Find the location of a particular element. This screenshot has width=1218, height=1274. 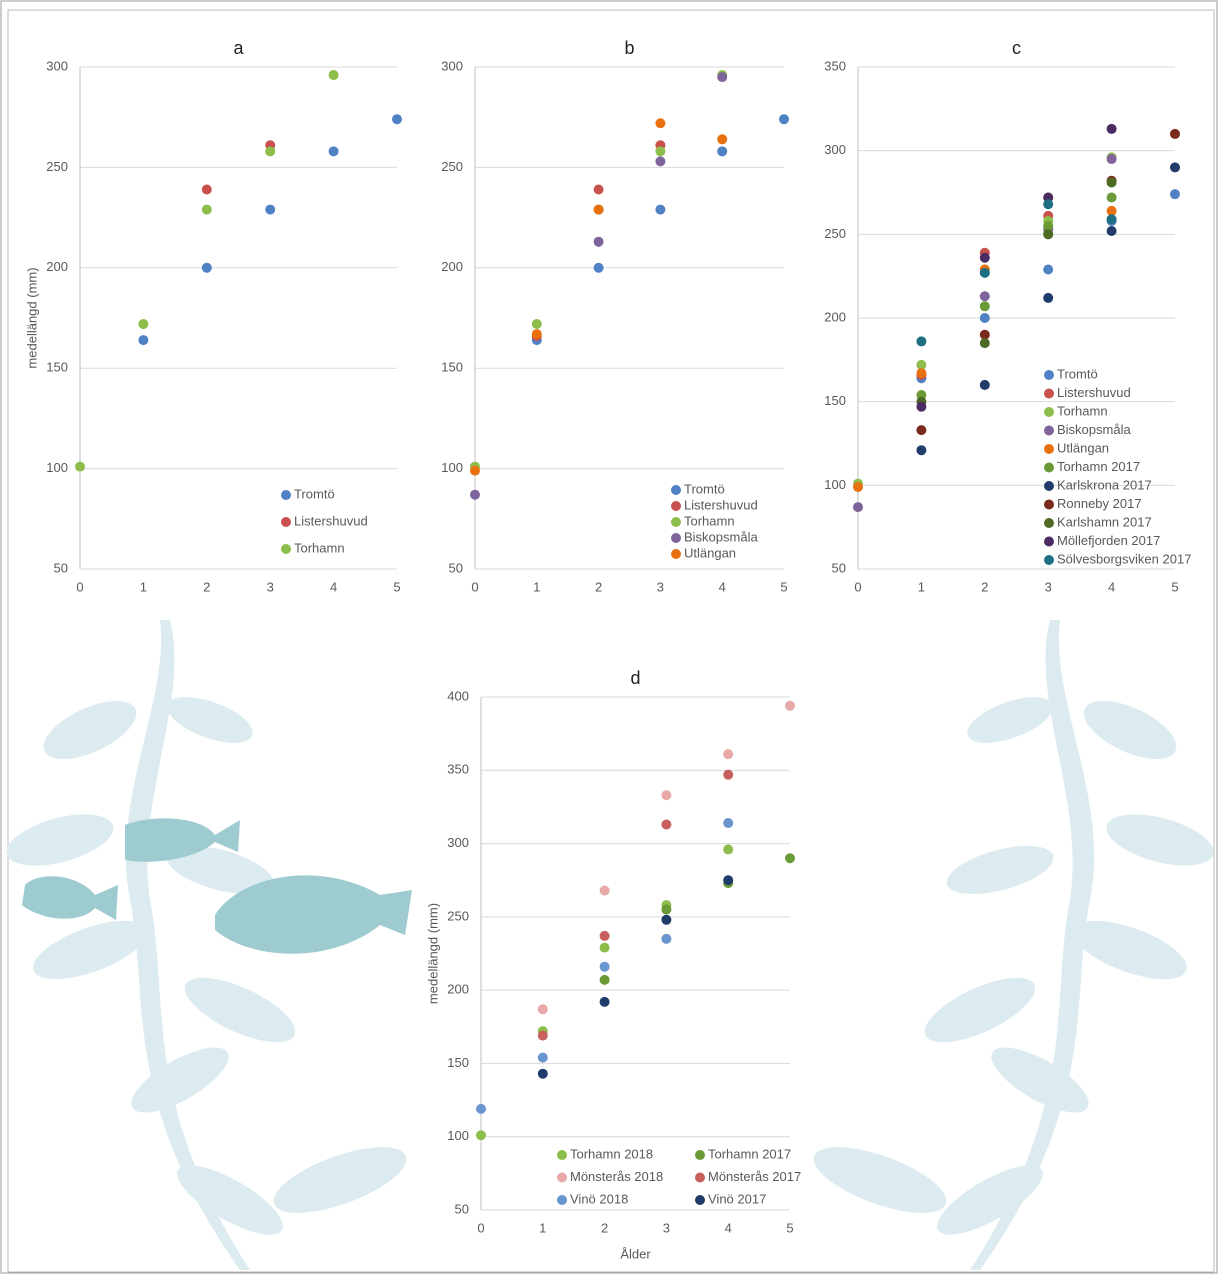

chart-title: b is located at coordinates (629, 48).